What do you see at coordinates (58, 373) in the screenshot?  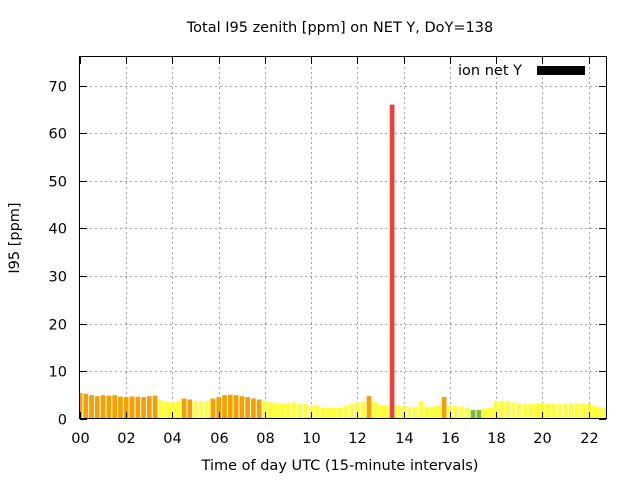 I see `y-tick-label: 10` at bounding box center [58, 373].